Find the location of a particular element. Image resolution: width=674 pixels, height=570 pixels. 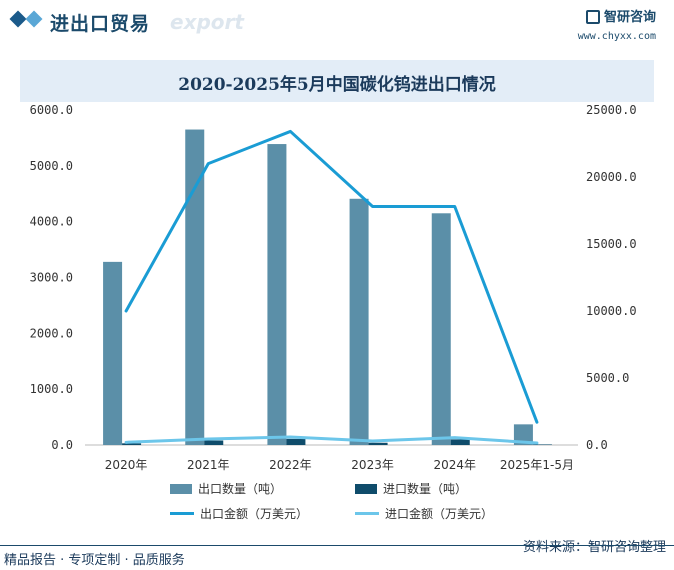

section-title: 进出口贸易 is located at coordinates (100, 24).